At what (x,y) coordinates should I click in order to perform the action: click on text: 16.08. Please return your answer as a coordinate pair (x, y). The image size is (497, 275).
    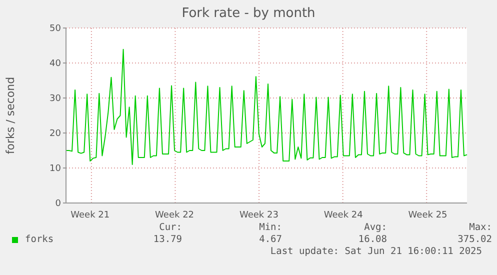
    Looking at the image, I should click on (372, 239).